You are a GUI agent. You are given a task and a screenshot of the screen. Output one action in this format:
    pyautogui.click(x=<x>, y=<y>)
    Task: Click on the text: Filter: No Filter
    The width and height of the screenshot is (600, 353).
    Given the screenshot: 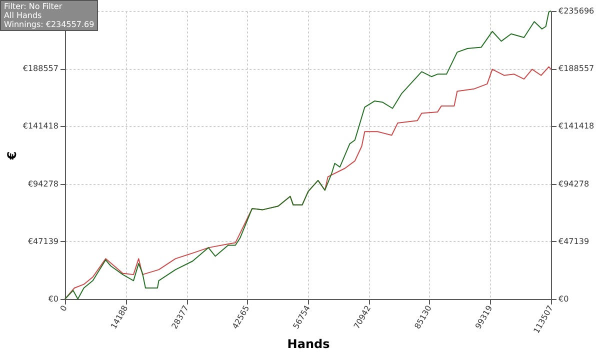 What is the action you would take?
    pyautogui.click(x=34, y=6)
    